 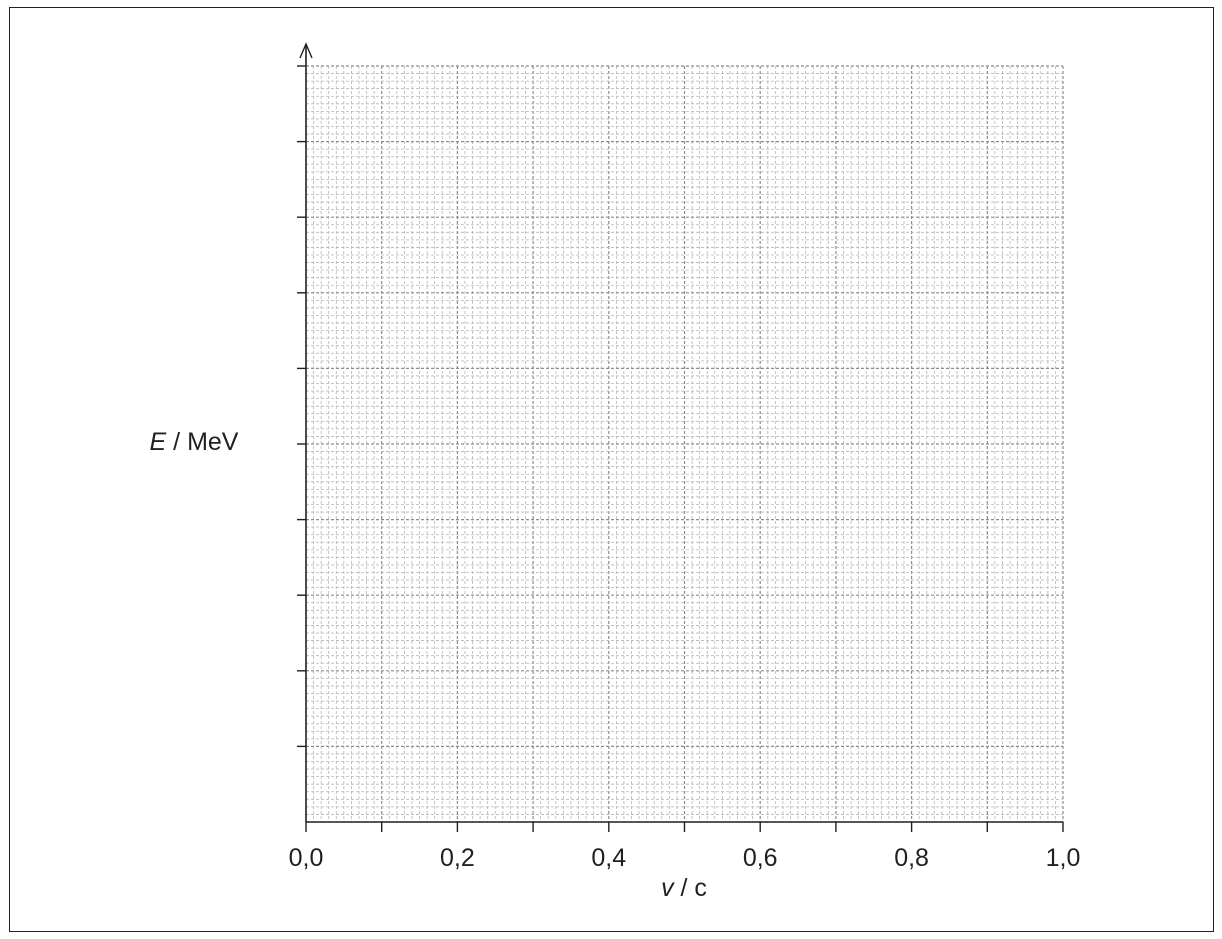 I want to click on x-tick-label: 1,0, so click(x=1063, y=858).